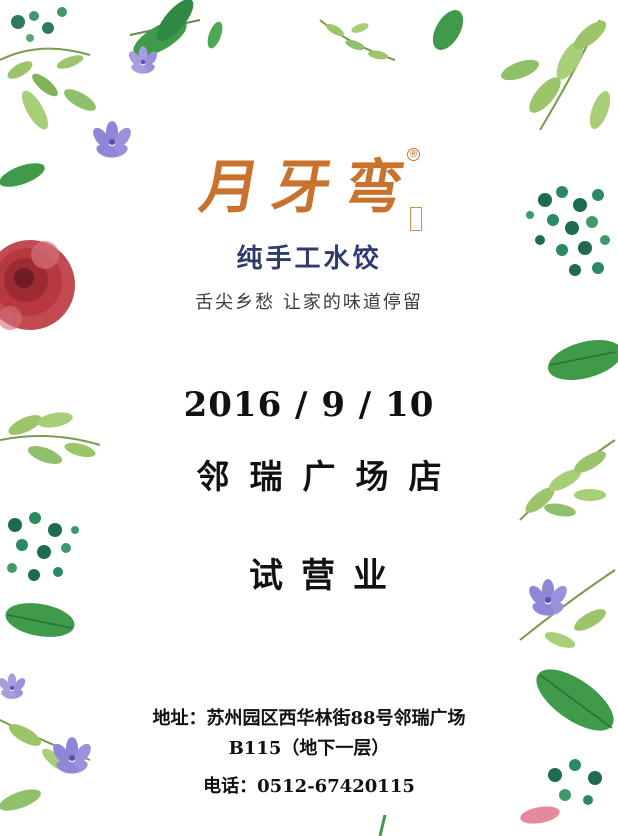  What do you see at coordinates (583, 360) in the screenshot?
I see `right-leaf-icon` at bounding box center [583, 360].